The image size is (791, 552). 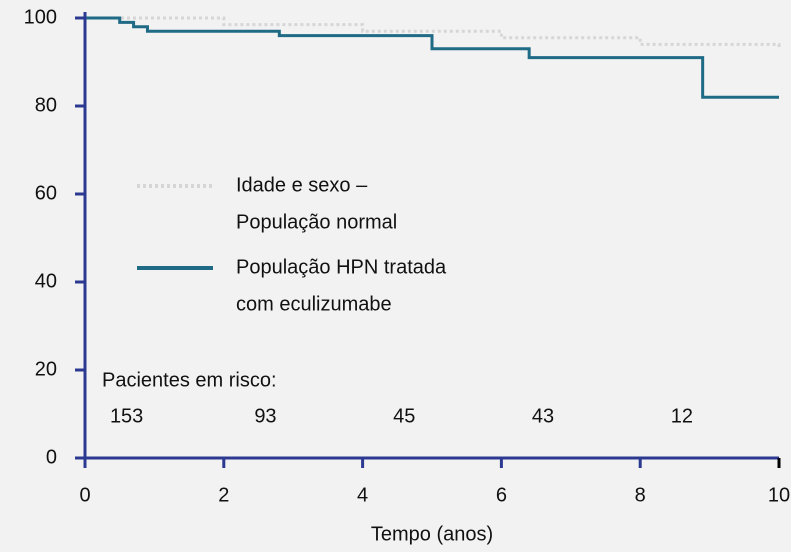 I want to click on at-risk-count: 153, so click(x=126, y=416).